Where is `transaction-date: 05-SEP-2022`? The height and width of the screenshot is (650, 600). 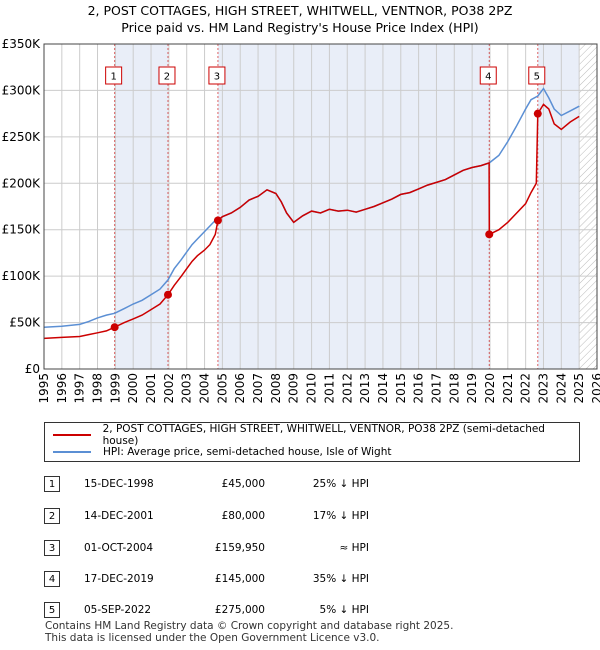
transaction-date: 05-SEP-2022 is located at coordinates (118, 610).